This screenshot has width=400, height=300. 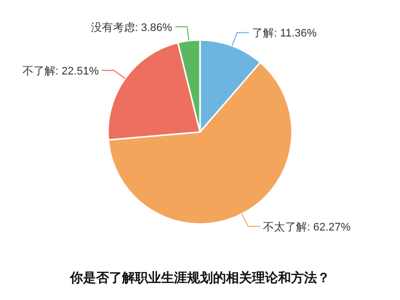 What do you see at coordinates (199, 278) in the screenshot?
I see `text: 你是否了解职业生涯规划的相关理论和方法？` at bounding box center [199, 278].